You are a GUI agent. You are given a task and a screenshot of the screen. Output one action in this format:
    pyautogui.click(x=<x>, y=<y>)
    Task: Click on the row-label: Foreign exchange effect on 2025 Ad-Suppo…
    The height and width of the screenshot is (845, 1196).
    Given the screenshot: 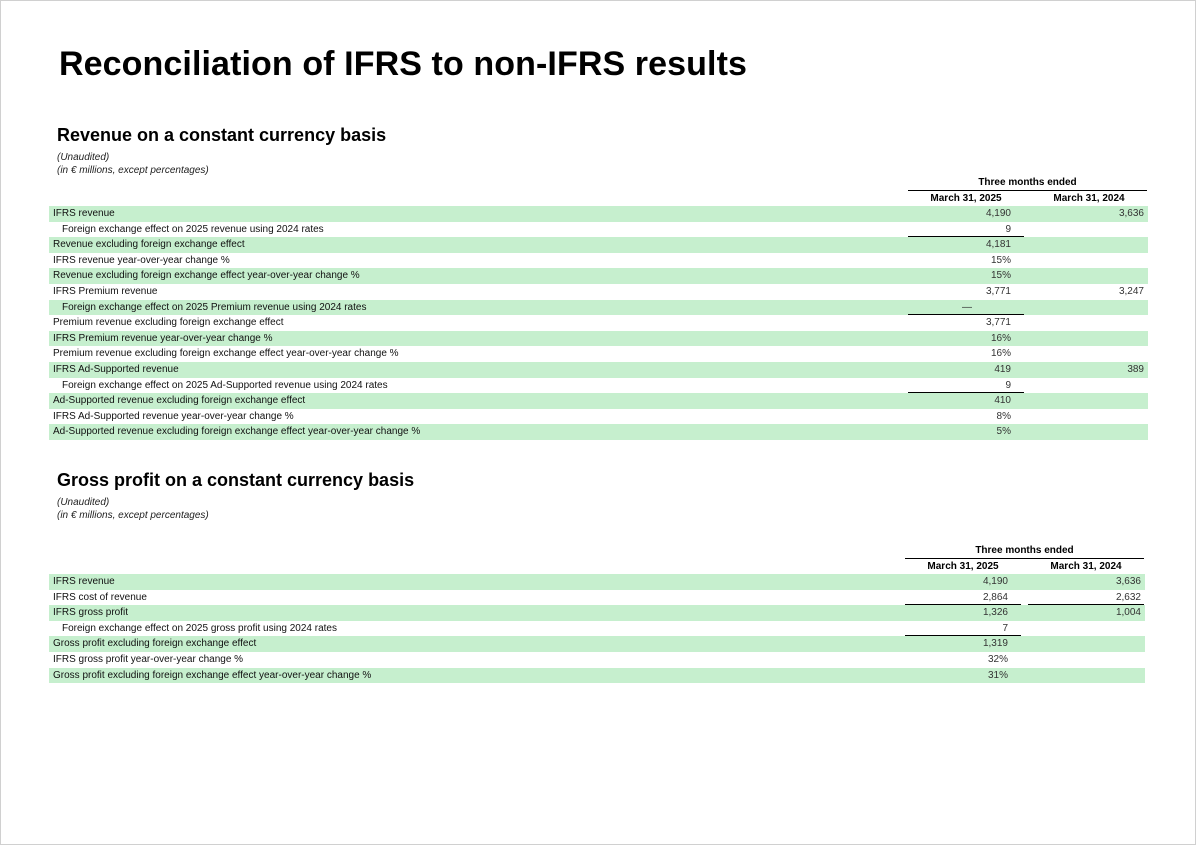 What is the action you would take?
    pyautogui.click(x=225, y=385)
    